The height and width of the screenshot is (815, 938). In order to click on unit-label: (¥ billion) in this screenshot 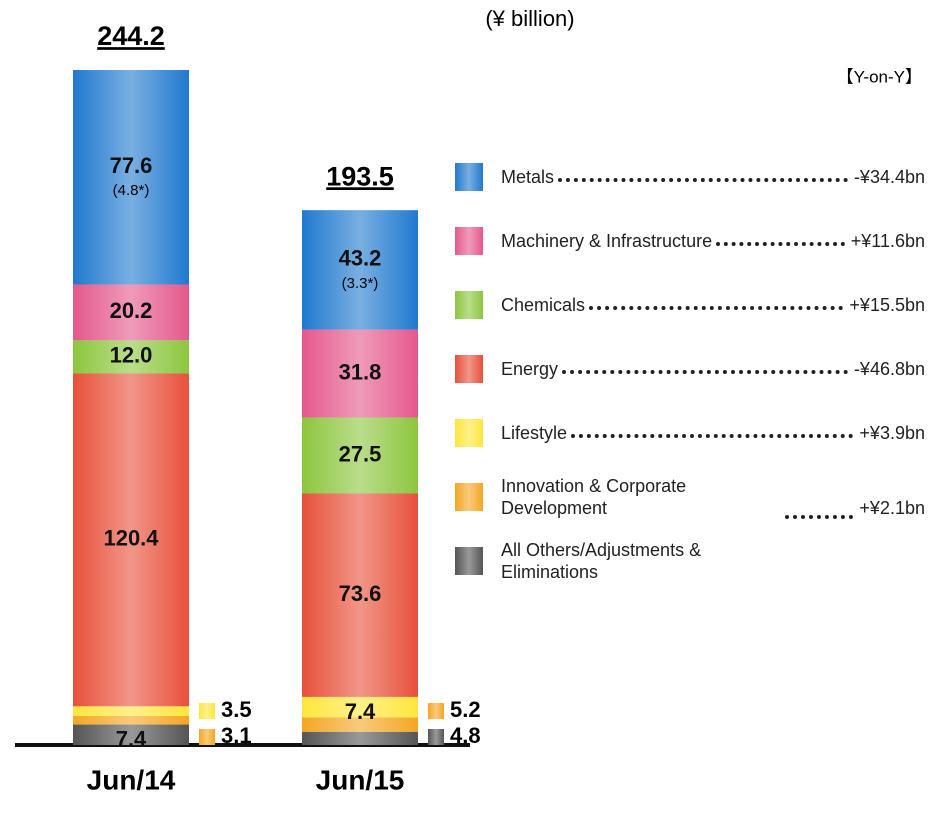, I will do `click(529, 18)`.